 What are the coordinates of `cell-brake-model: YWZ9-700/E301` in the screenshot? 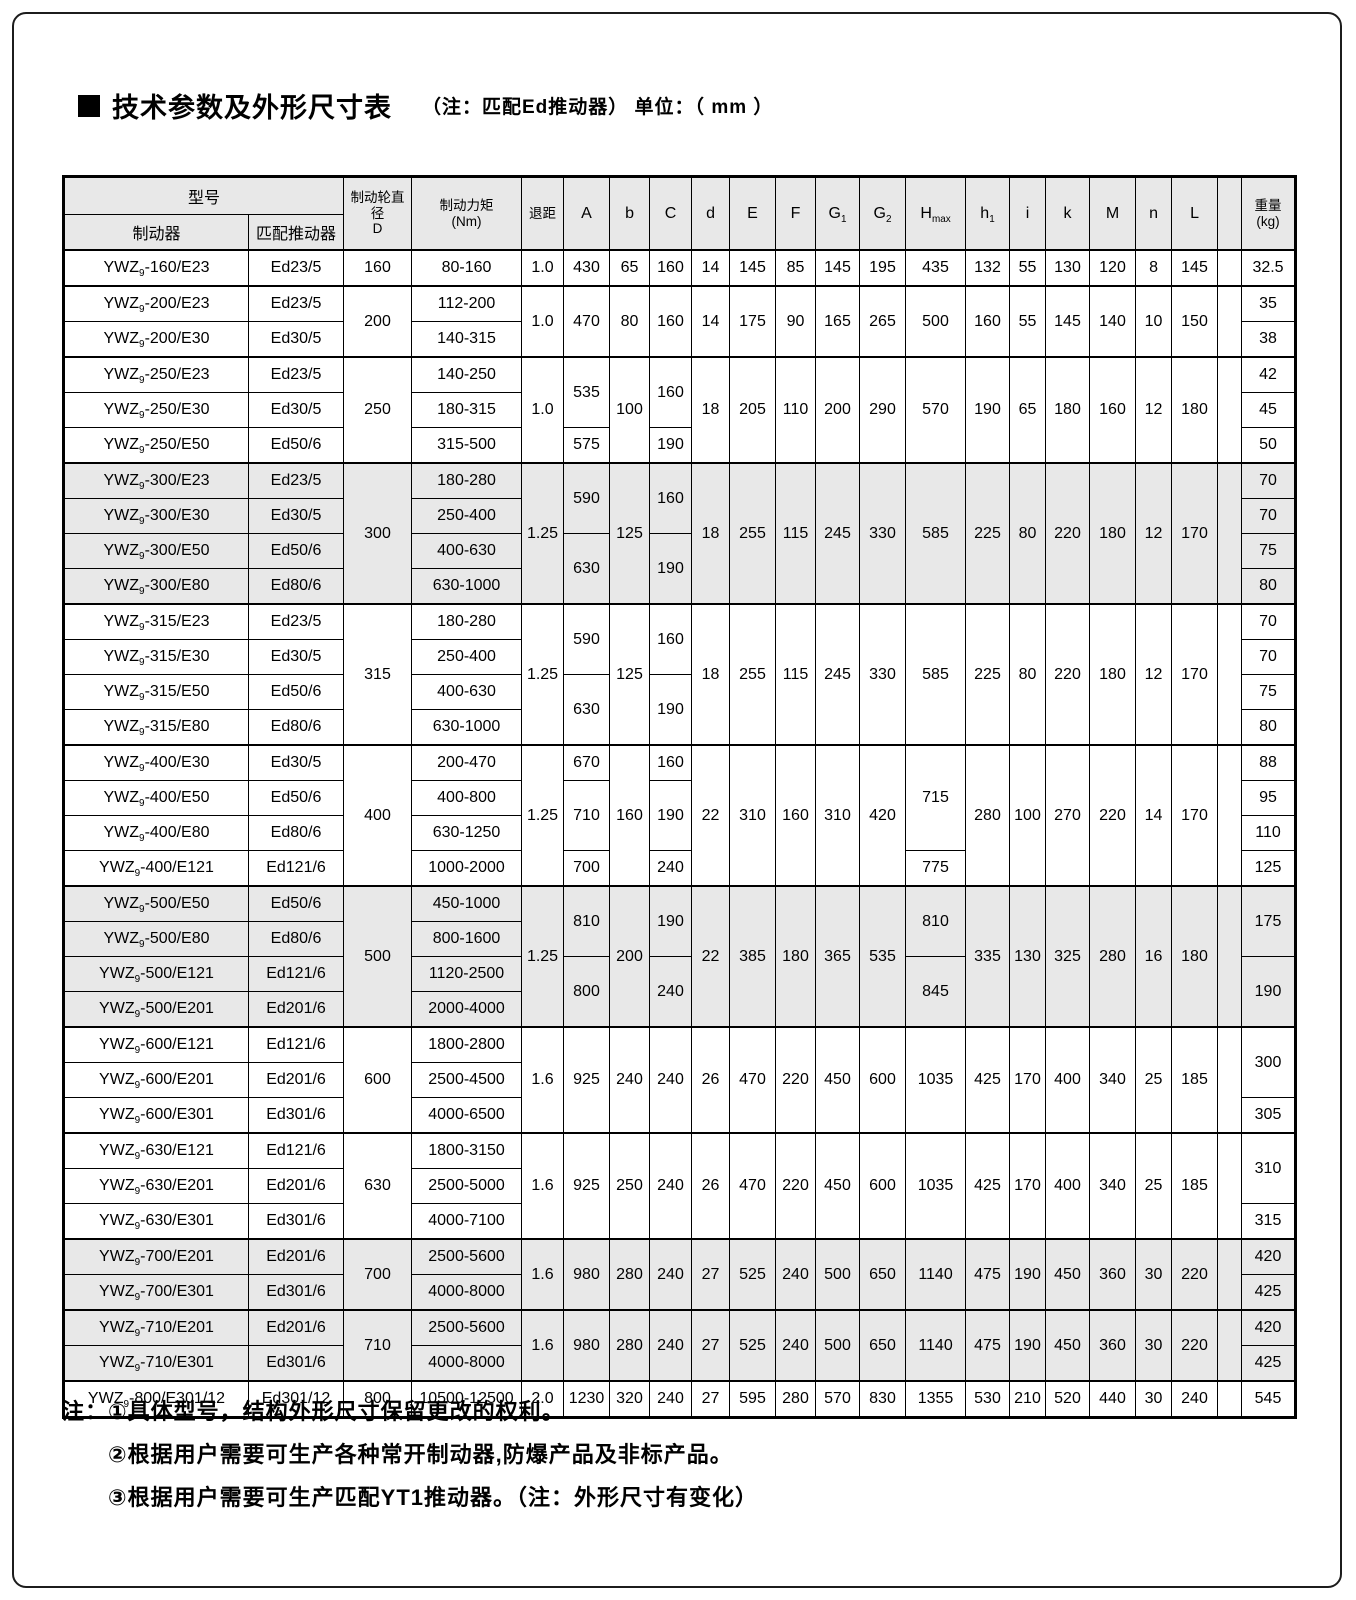 It's located at (156, 1292).